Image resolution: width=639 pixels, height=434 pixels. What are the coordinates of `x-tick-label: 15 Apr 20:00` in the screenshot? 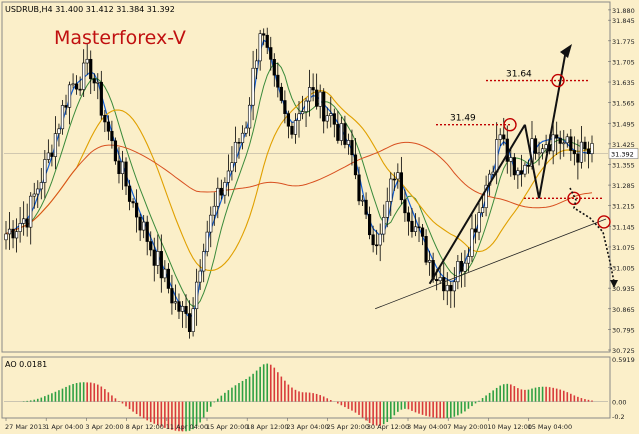 It's located at (227, 427).